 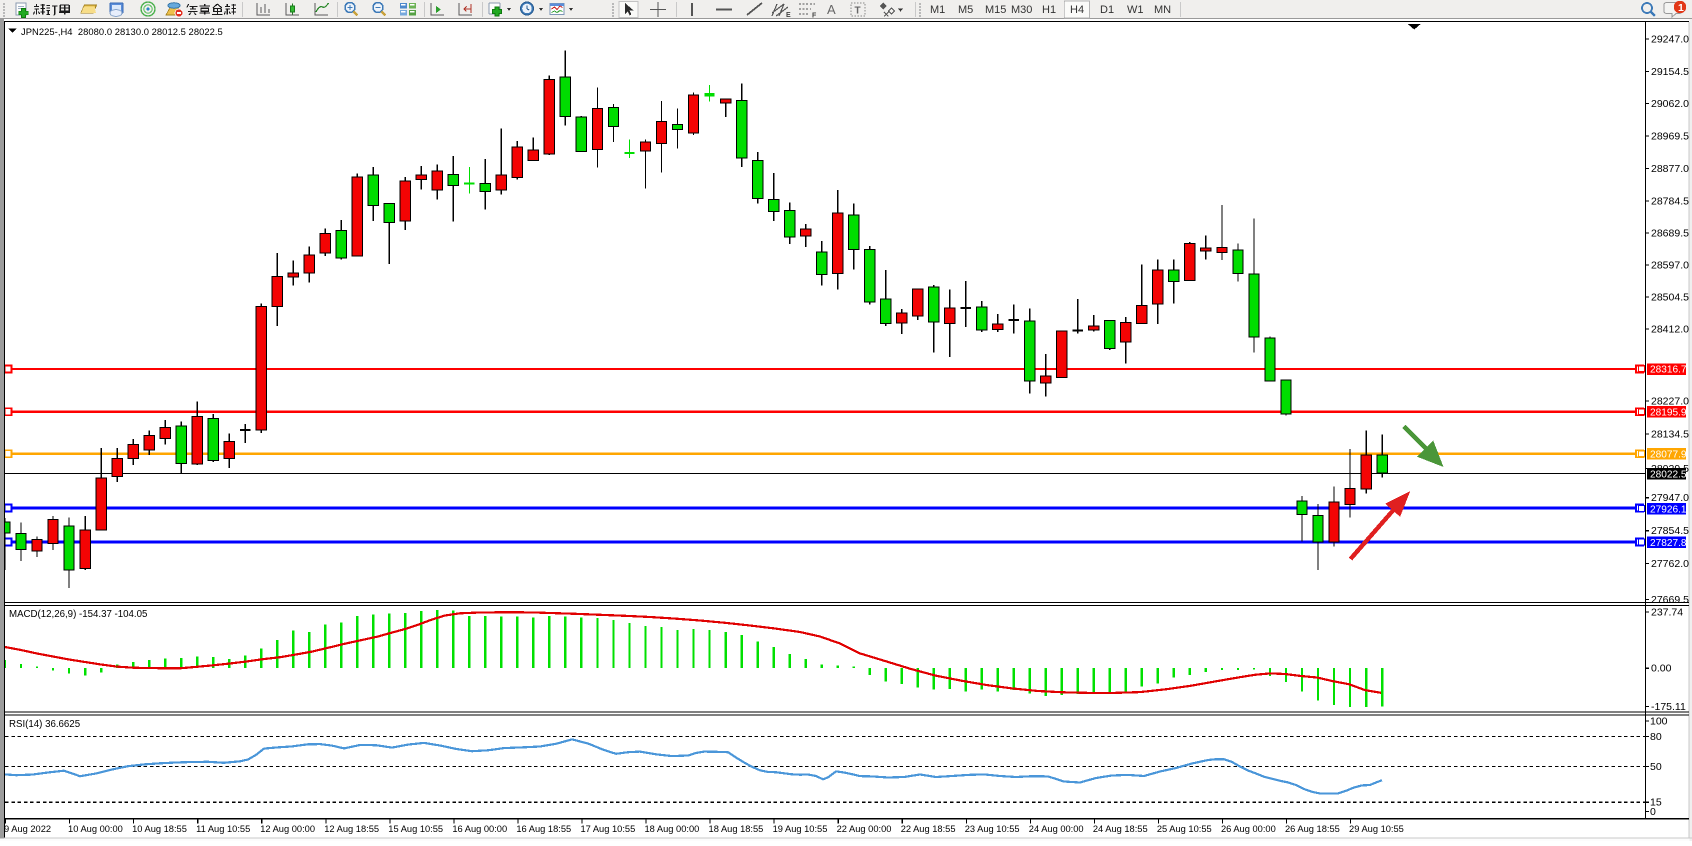 I want to click on svg-text: 28877.0, so click(x=1670, y=169).